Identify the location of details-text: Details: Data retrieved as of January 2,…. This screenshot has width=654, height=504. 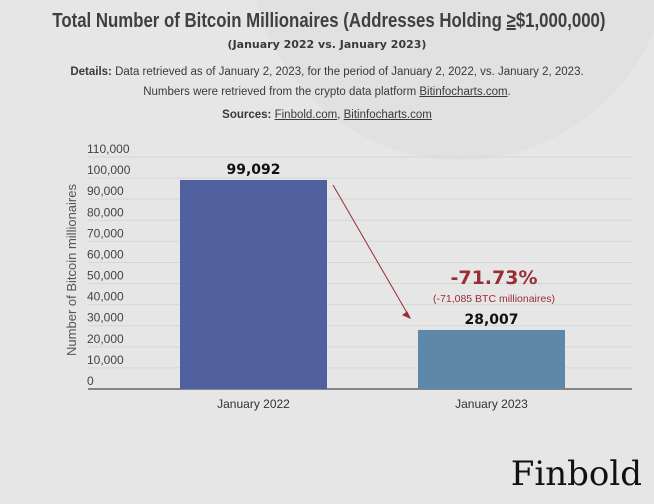
(327, 82).